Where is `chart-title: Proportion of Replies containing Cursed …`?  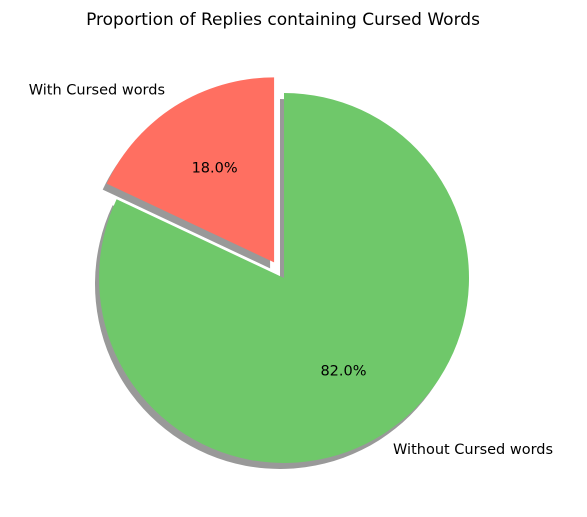
chart-title: Proportion of Replies containing Cursed … is located at coordinates (283, 20).